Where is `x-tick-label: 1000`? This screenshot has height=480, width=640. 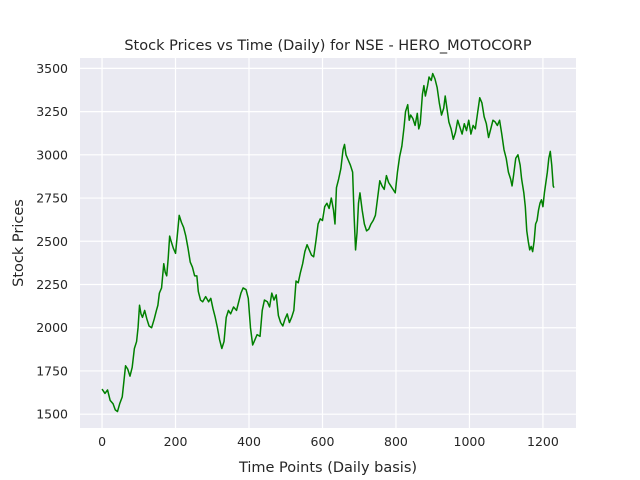
x-tick-label: 1000 is located at coordinates (470, 441).